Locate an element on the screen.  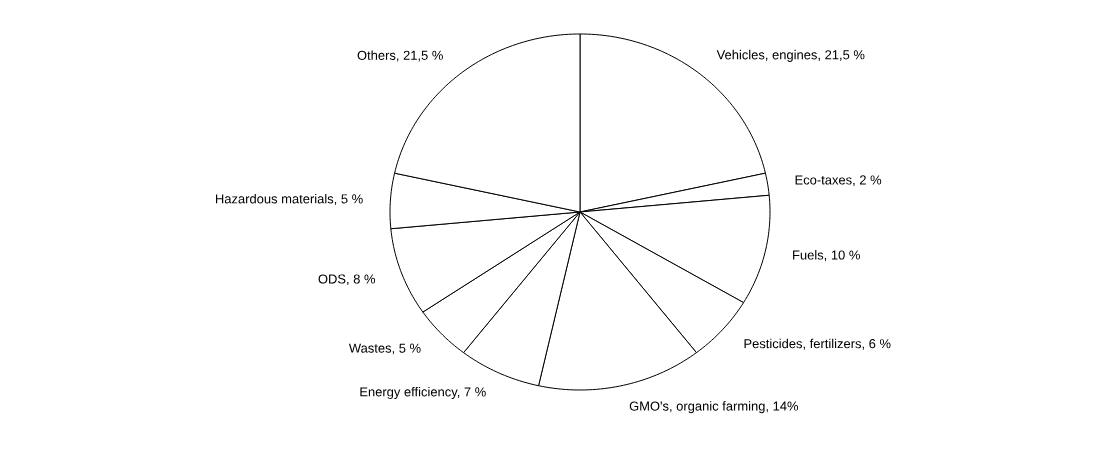
slice-label: ODS, 8 % is located at coordinates (347, 280).